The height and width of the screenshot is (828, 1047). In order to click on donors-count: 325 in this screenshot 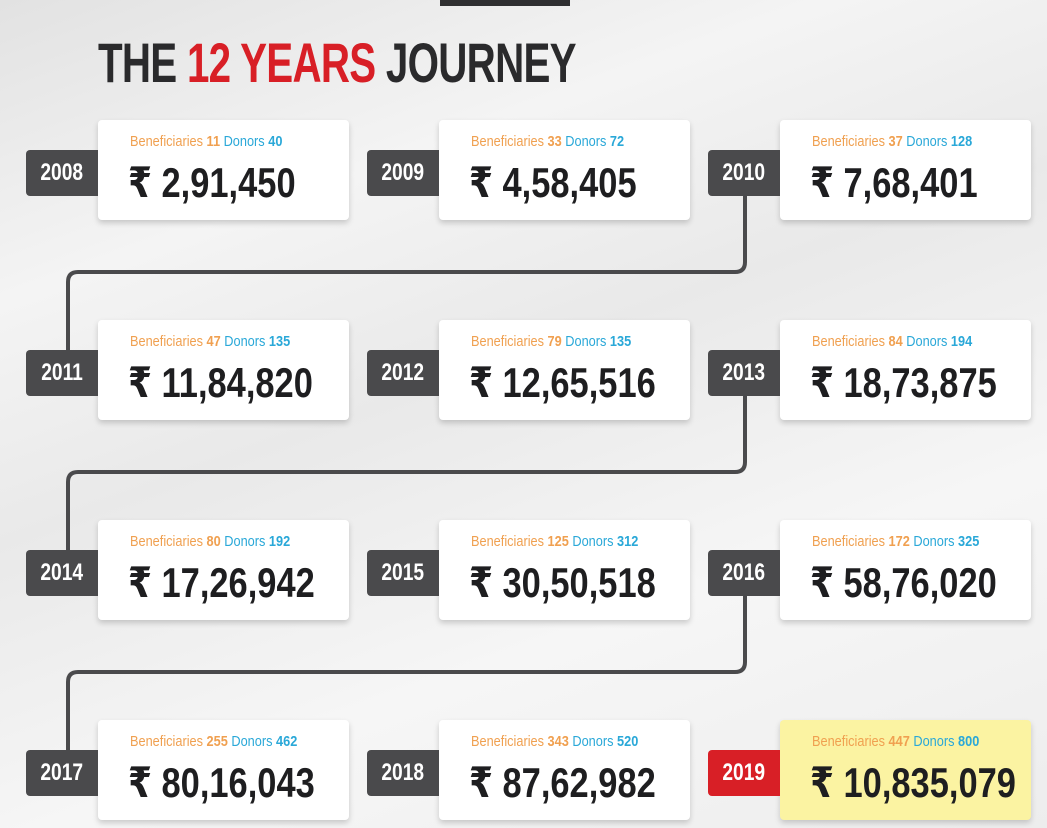, I will do `click(969, 541)`.